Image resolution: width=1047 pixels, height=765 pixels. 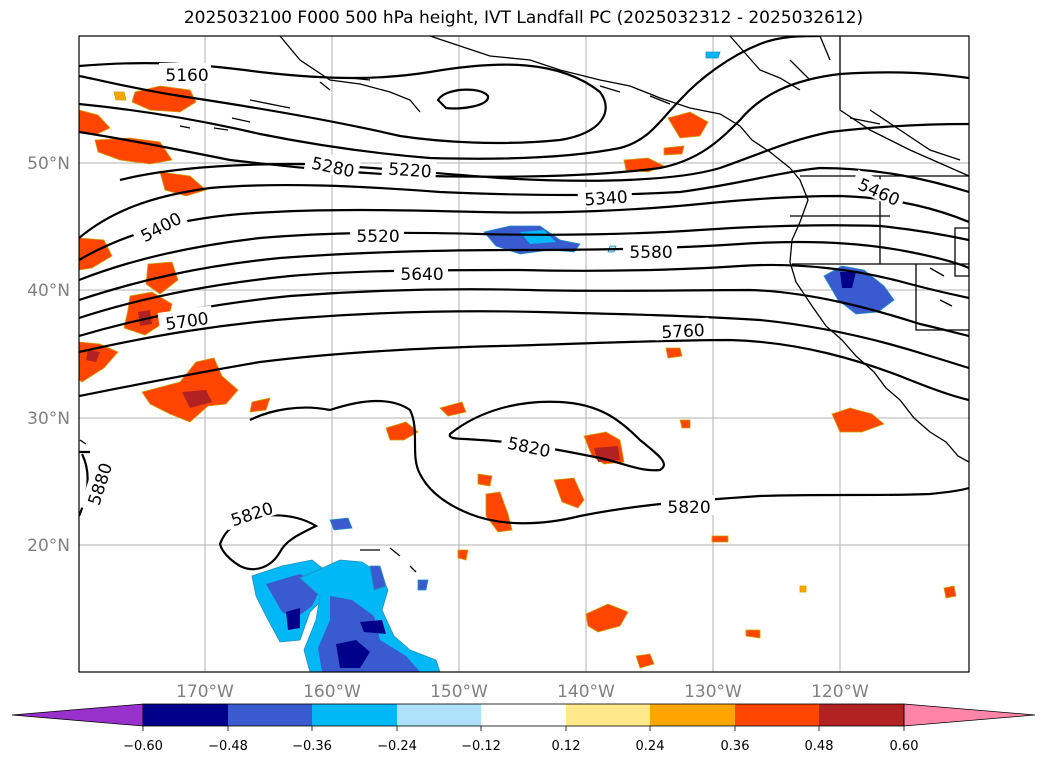 I want to click on contour-label: 5760, so click(x=683, y=332).